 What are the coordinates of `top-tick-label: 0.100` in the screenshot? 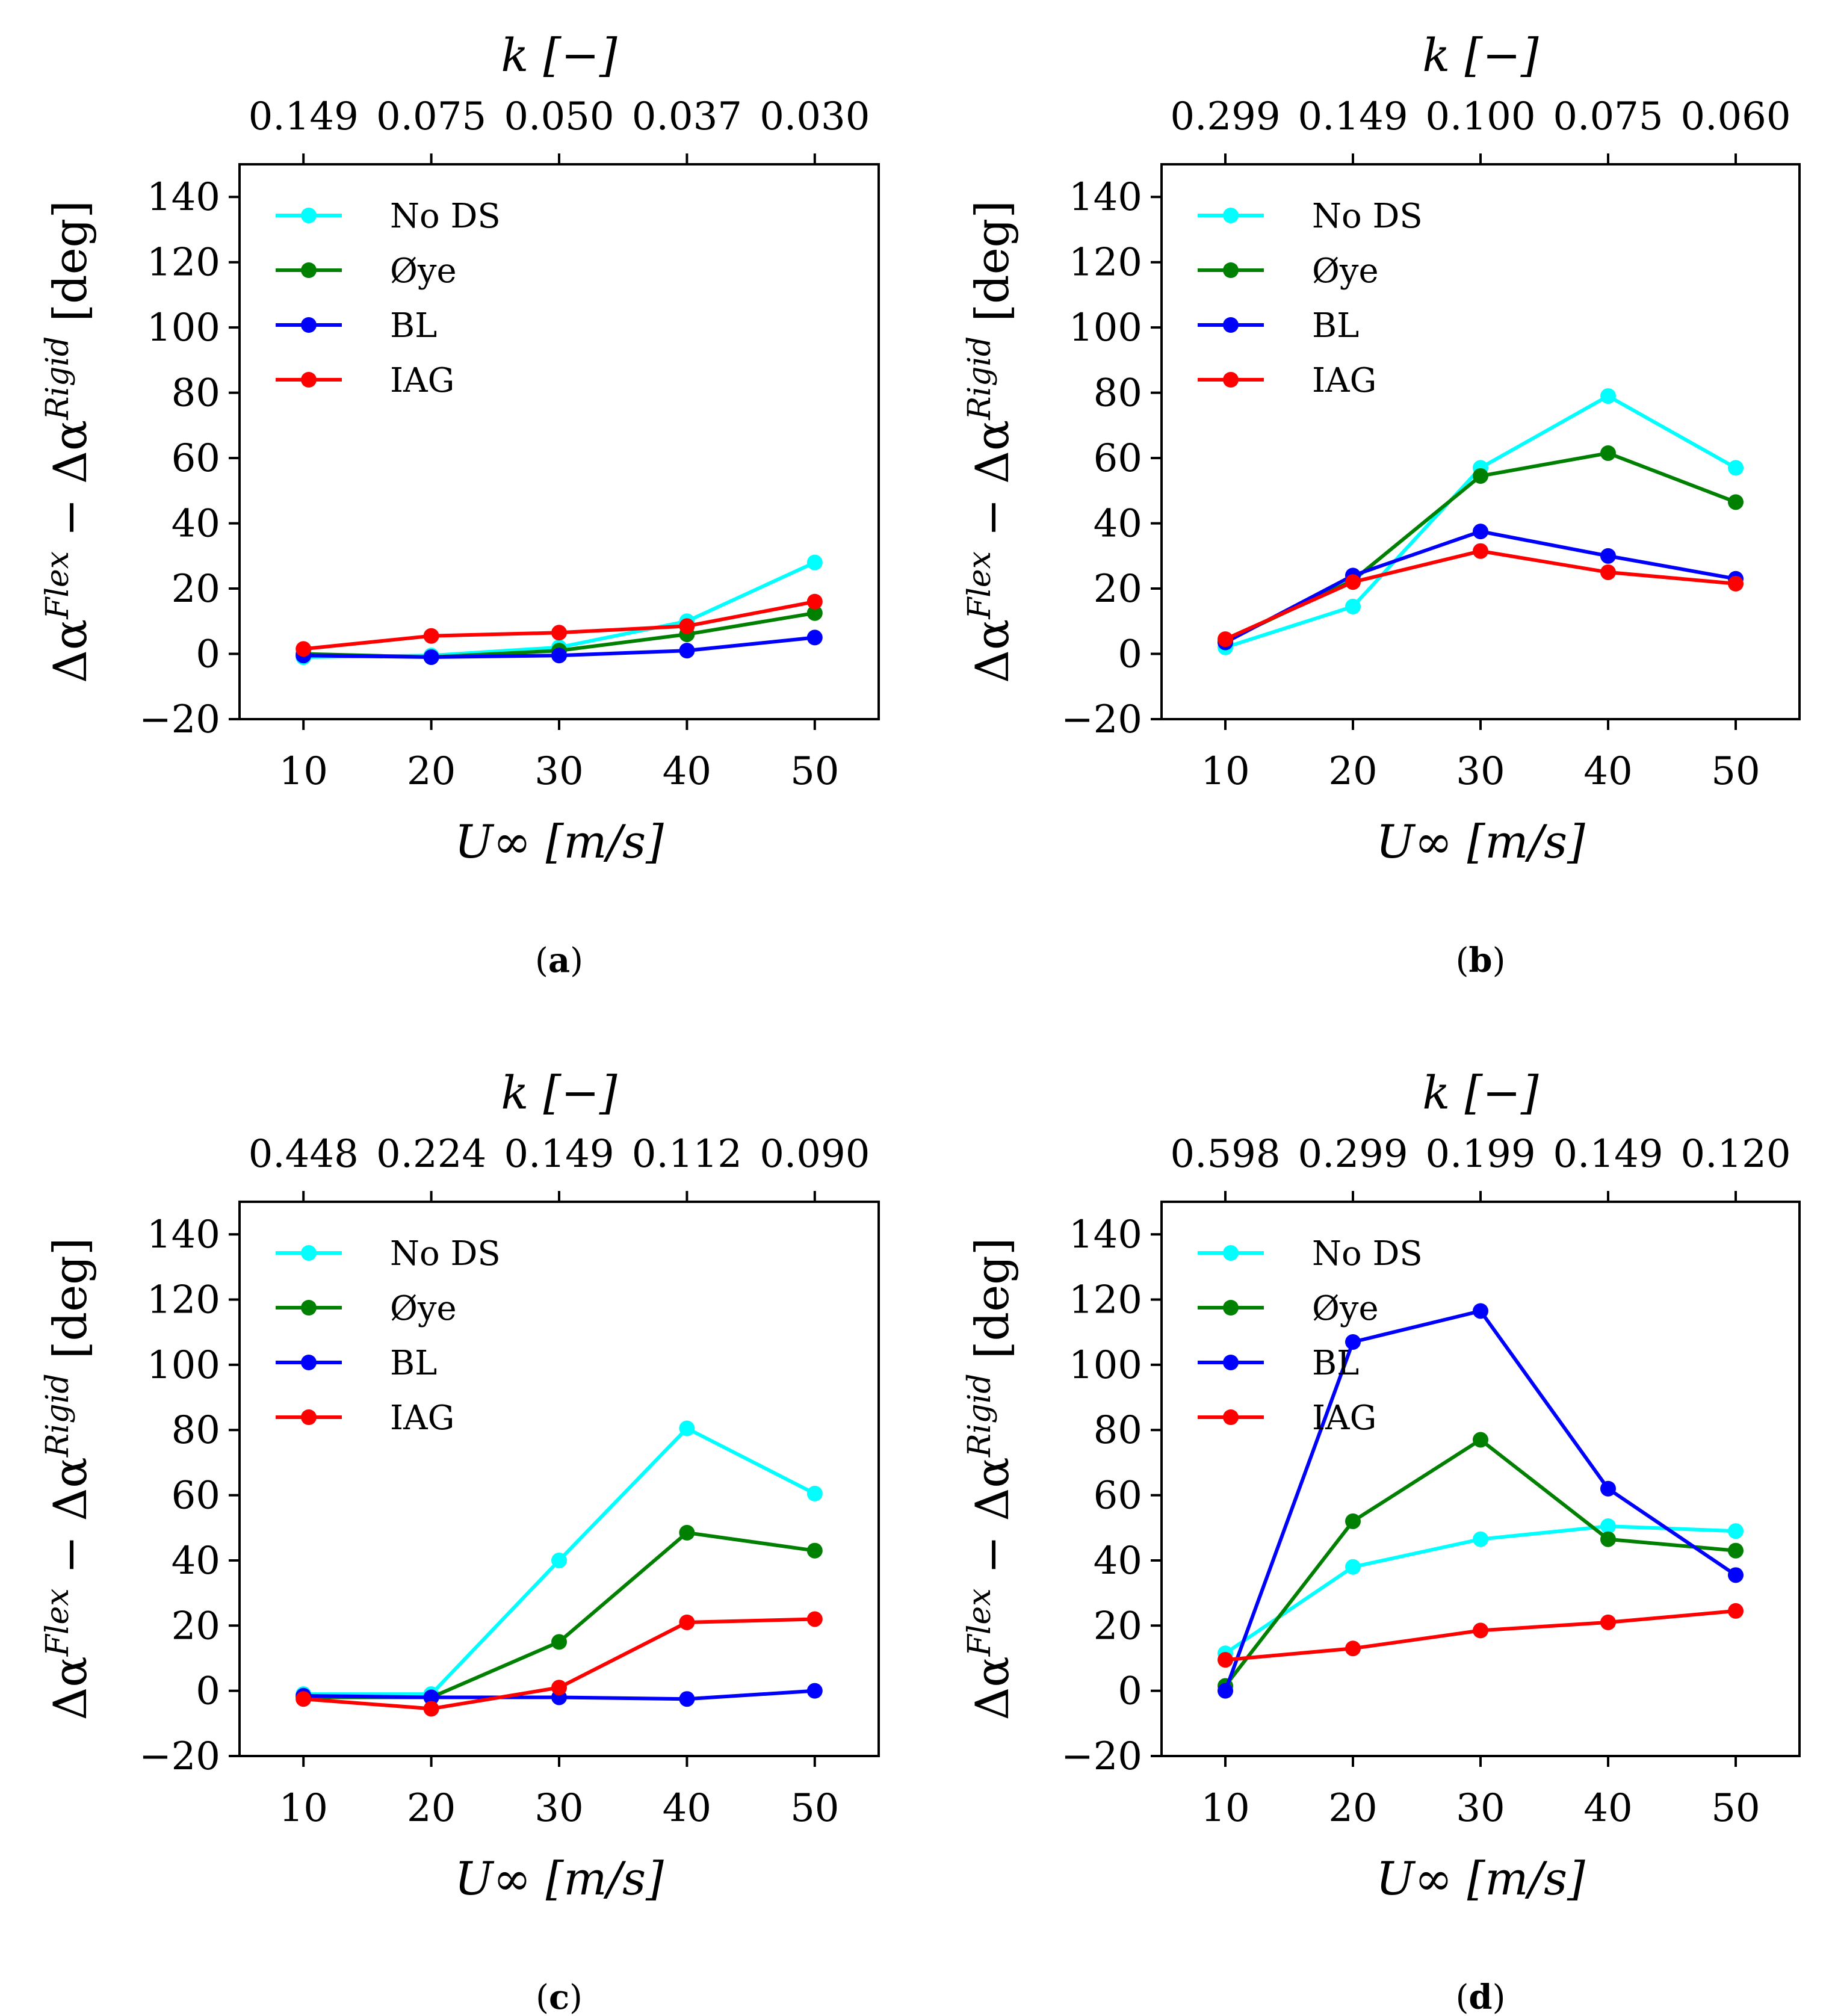 It's located at (1480, 117).